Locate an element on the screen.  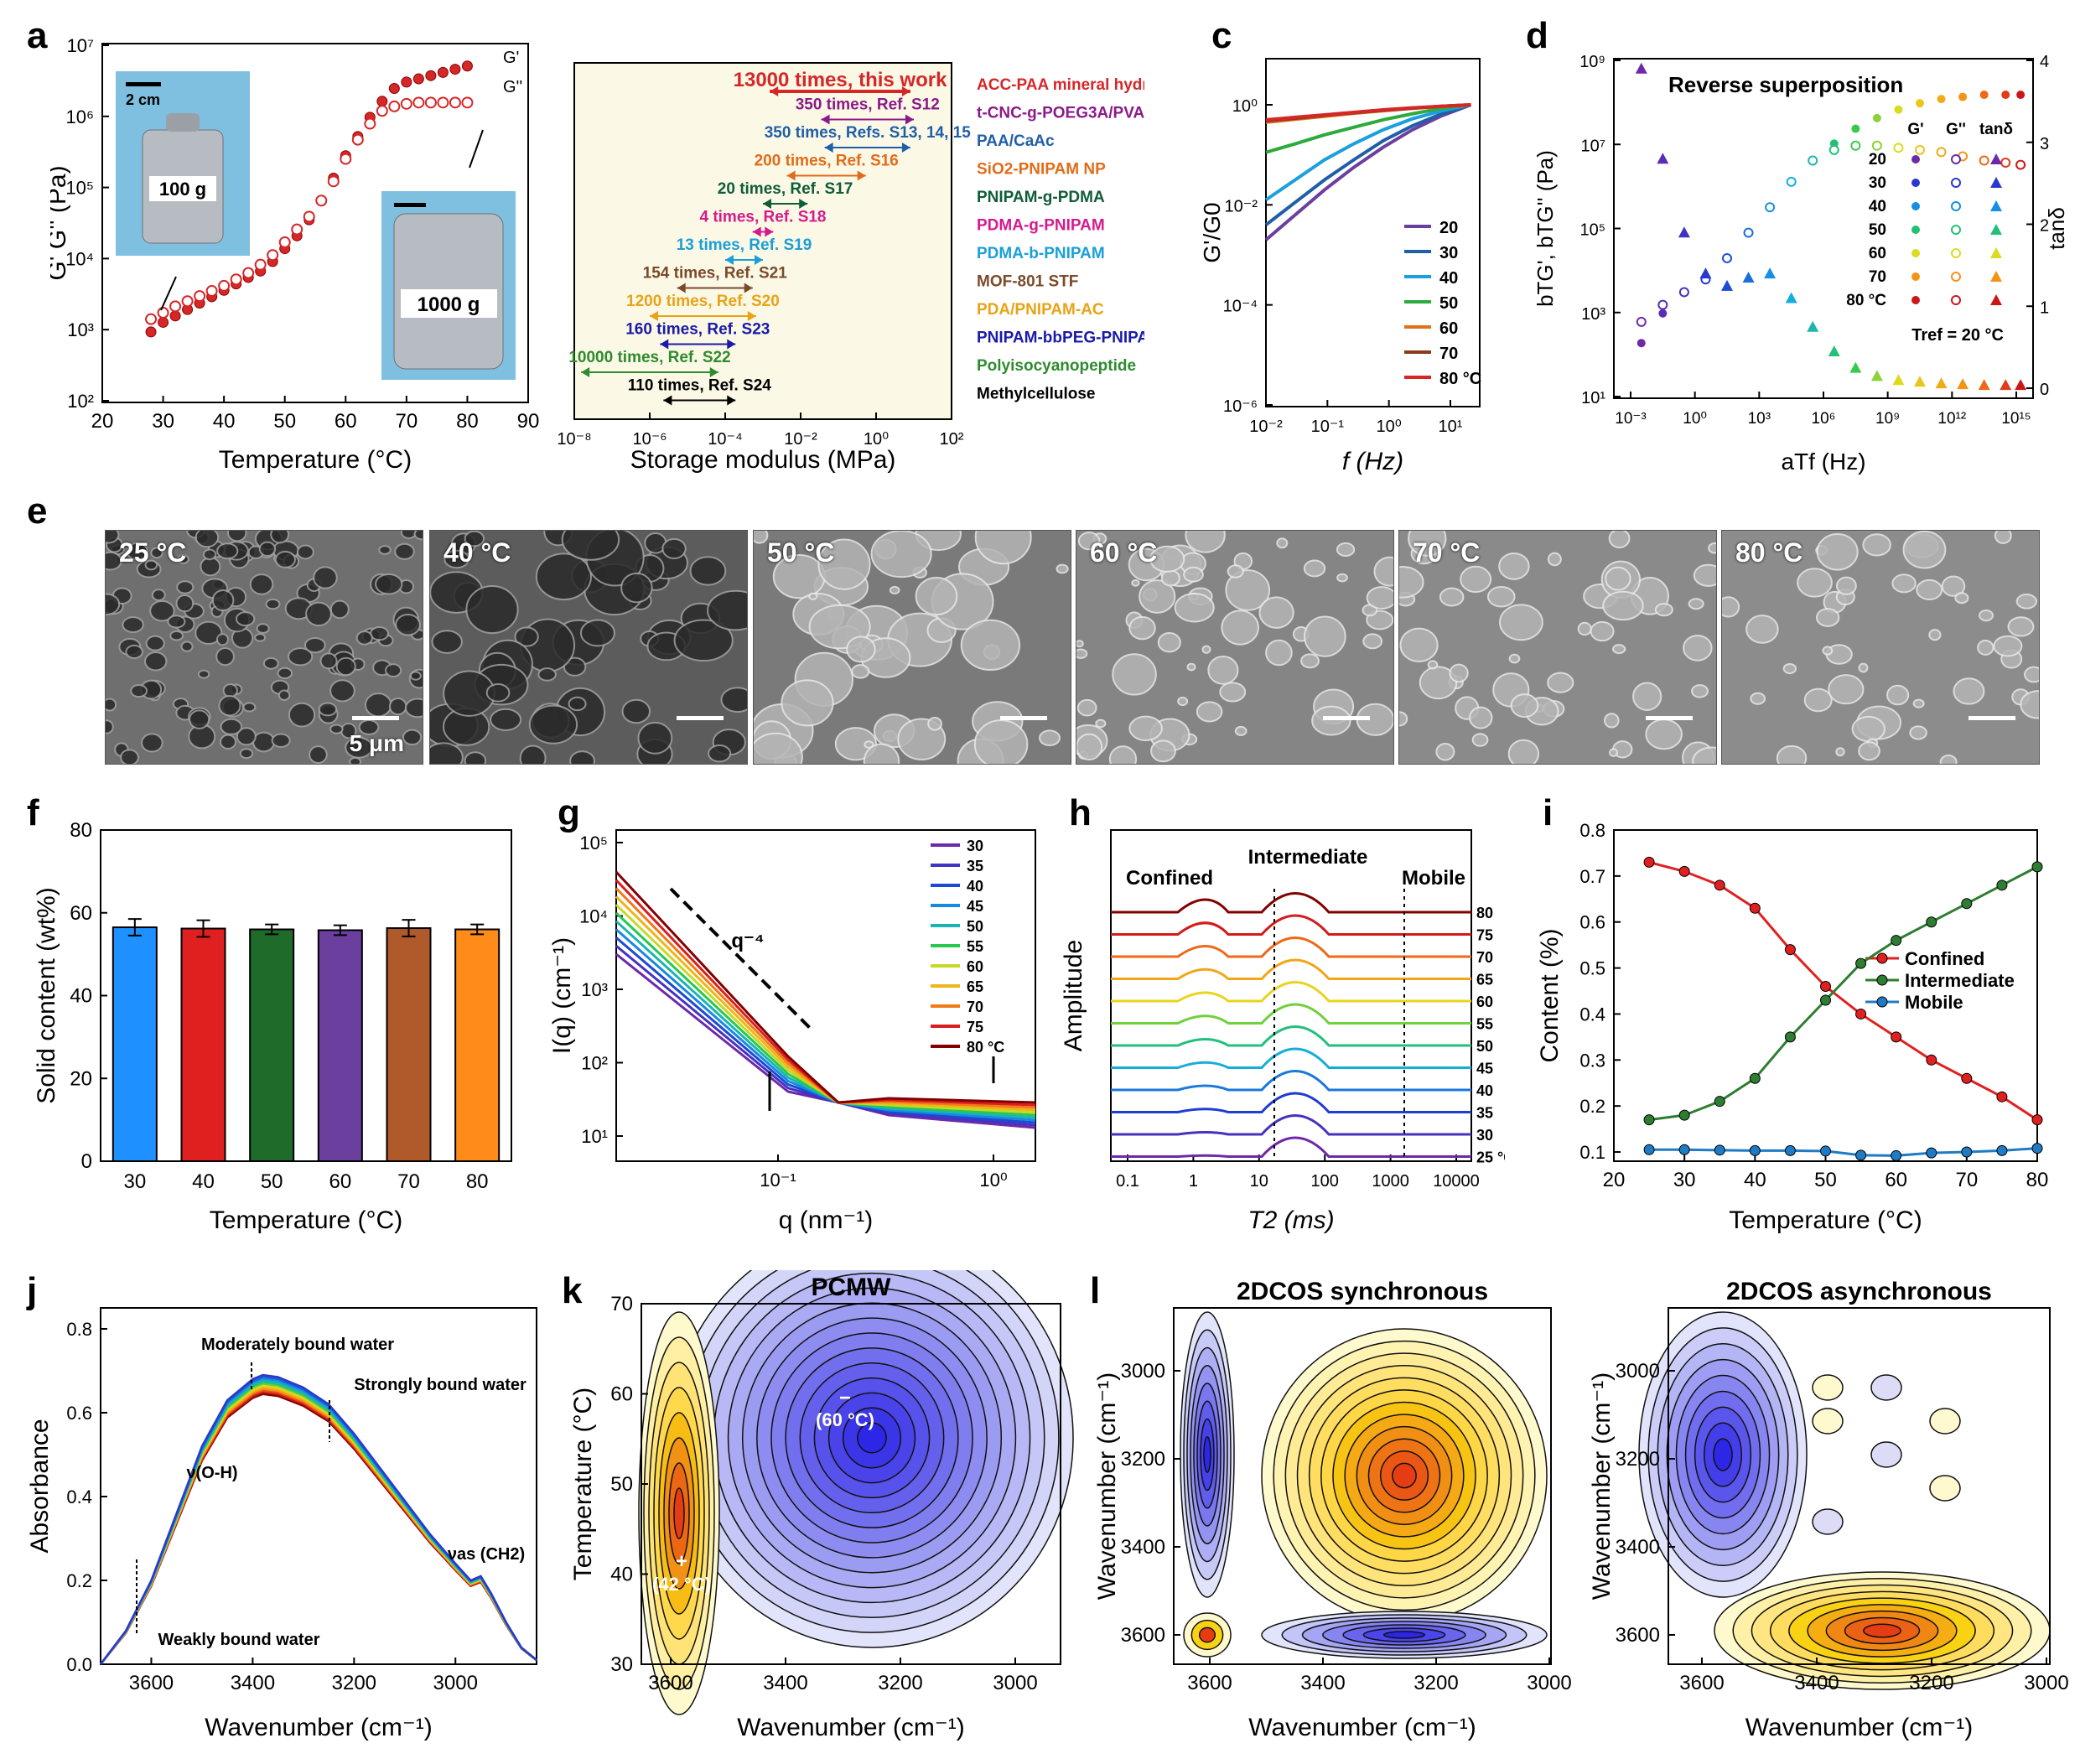
j-spectrum-line is located at coordinates (319, 1521).